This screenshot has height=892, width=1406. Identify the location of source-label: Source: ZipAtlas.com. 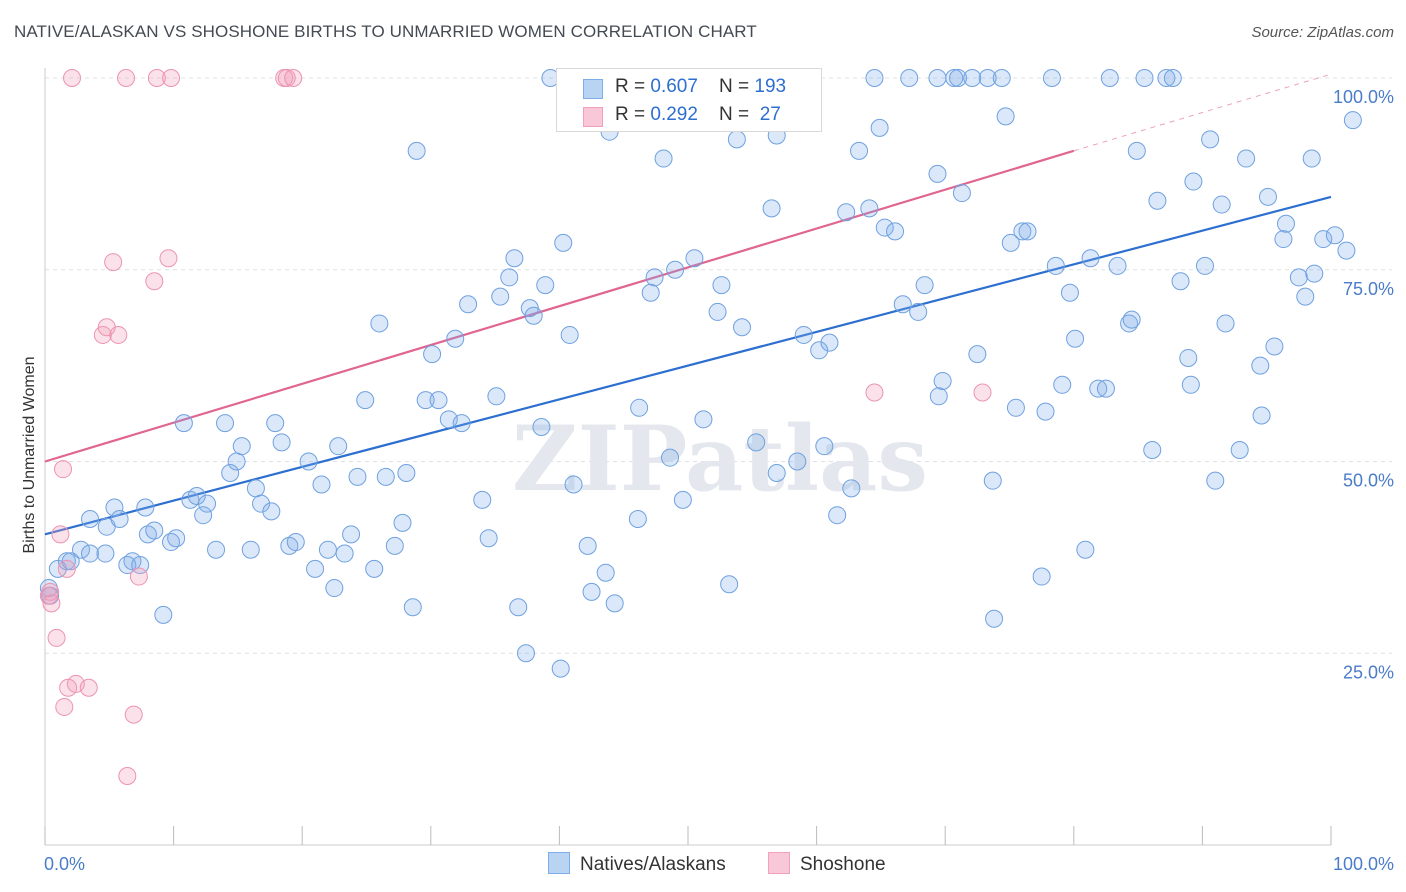
(1322, 32).